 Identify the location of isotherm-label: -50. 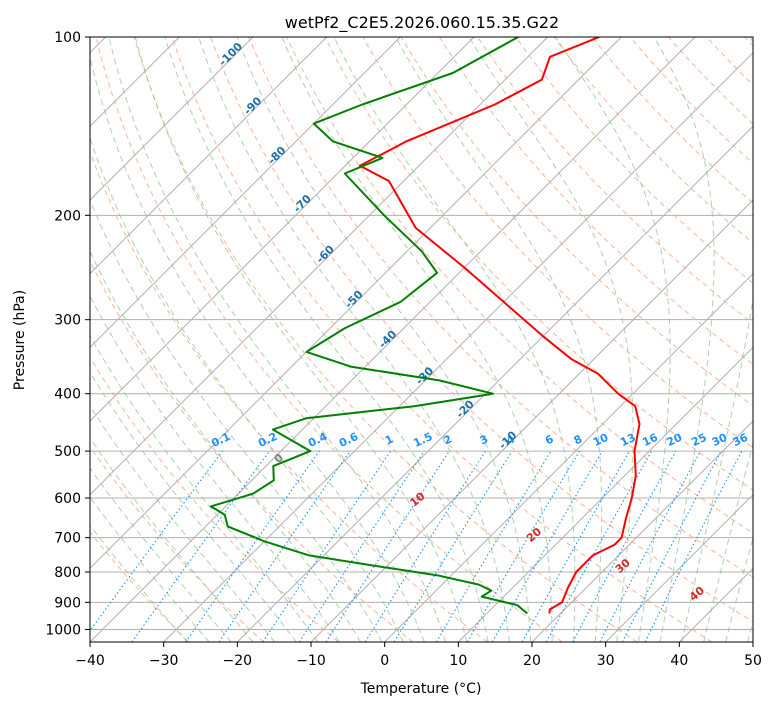
(353, 299).